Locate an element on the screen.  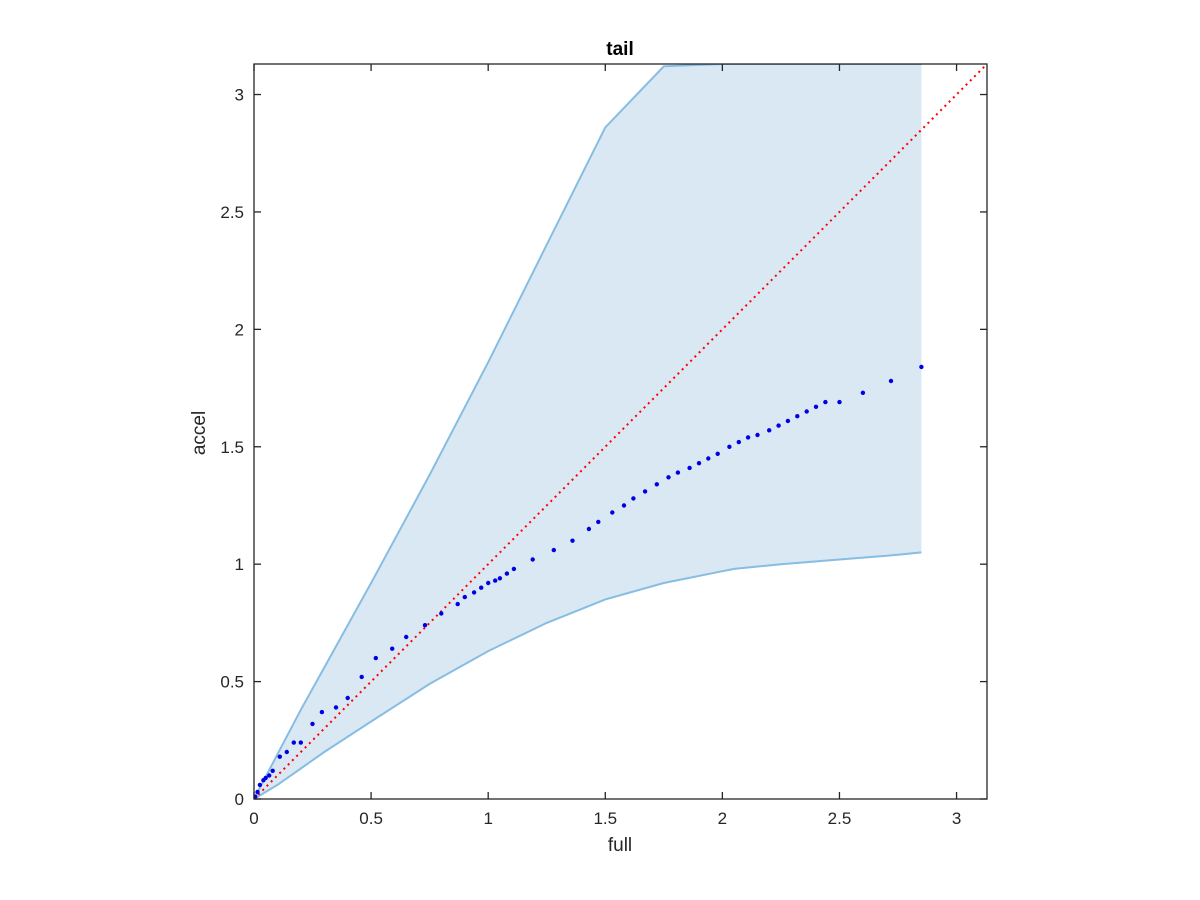
x-tick-label: 0 is located at coordinates (253, 818).